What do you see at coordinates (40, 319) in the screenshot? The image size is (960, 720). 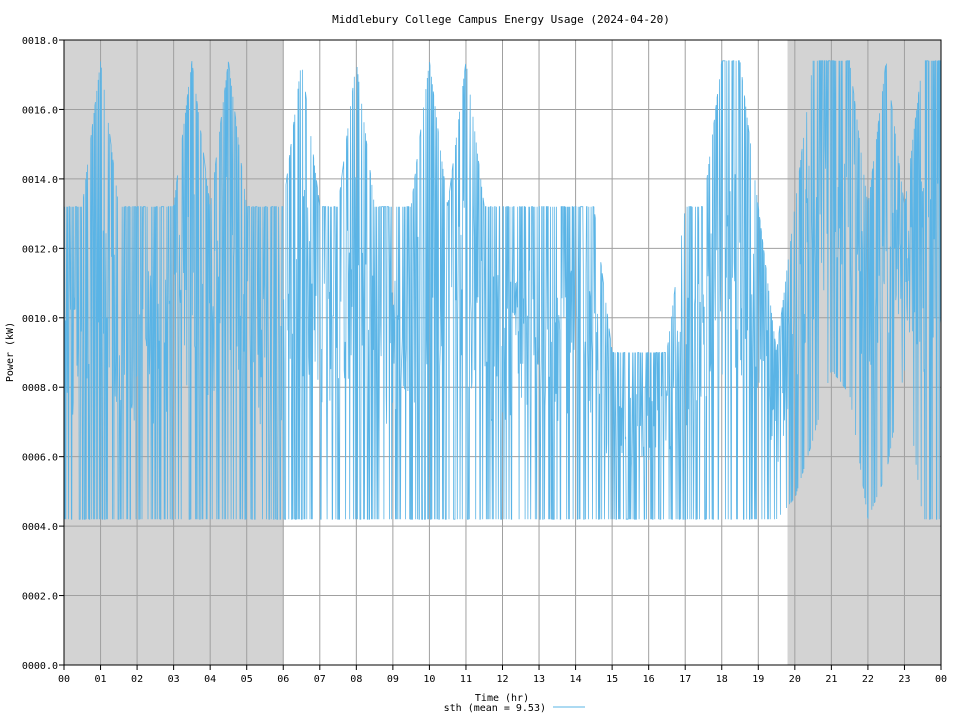 I see `y-tick-label: 0010.0` at bounding box center [40, 319].